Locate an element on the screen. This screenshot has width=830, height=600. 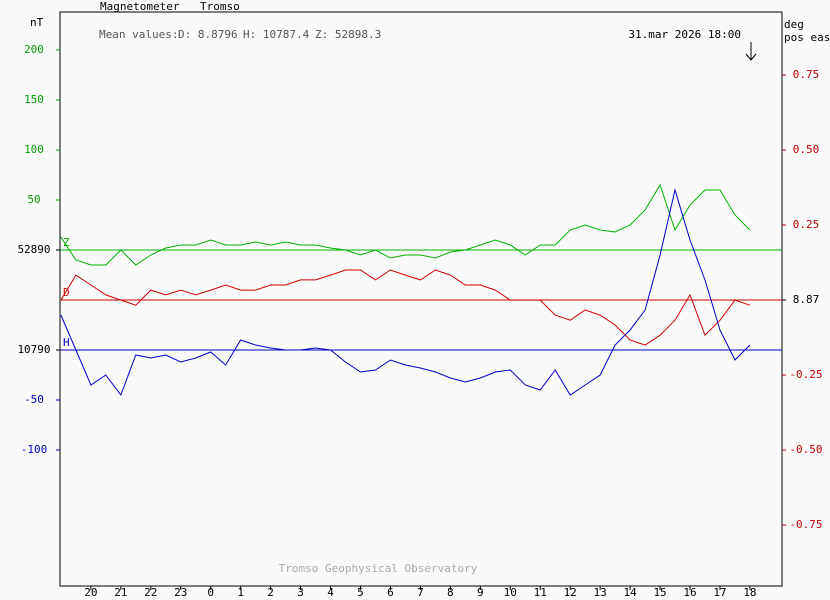
x-tick-label: 1 is located at coordinates (240, 592).